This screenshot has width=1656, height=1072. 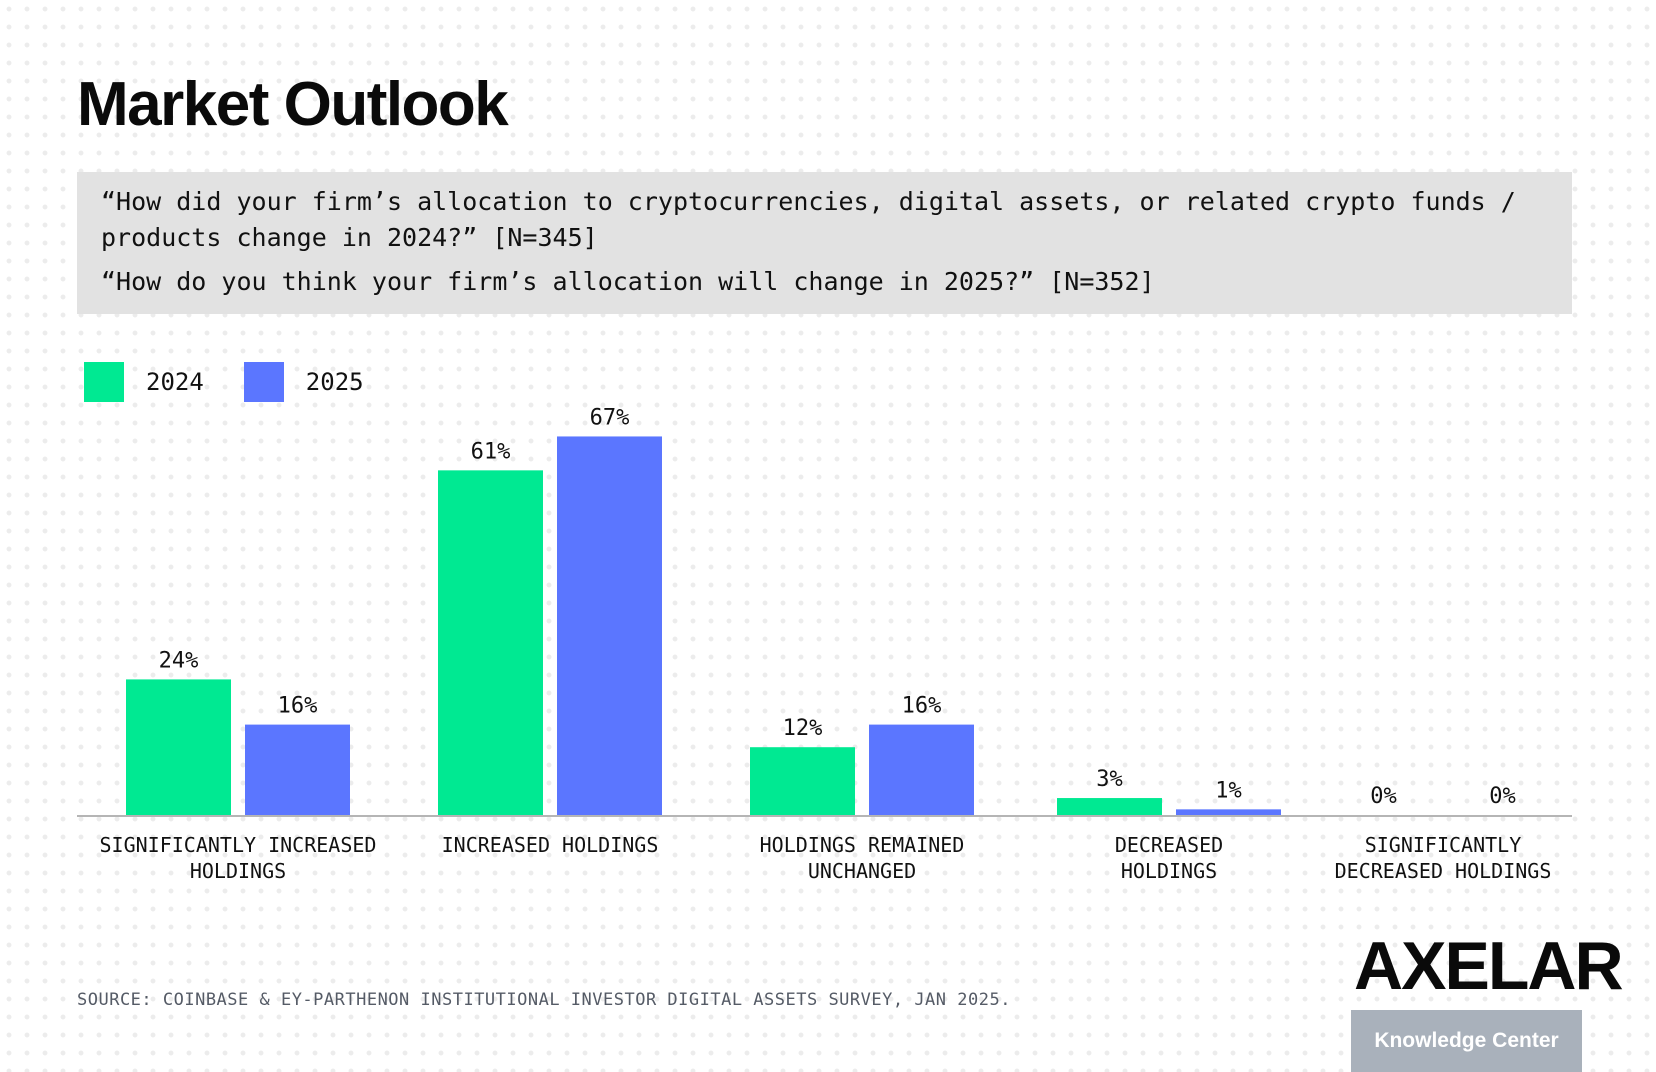 I want to click on page-title: Market Outlook, so click(x=293, y=104).